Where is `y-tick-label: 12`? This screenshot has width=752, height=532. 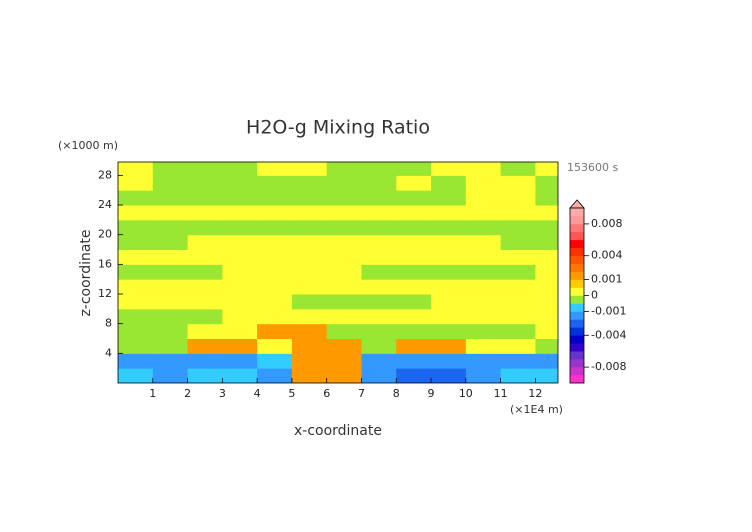 y-tick-label: 12 is located at coordinates (105, 293).